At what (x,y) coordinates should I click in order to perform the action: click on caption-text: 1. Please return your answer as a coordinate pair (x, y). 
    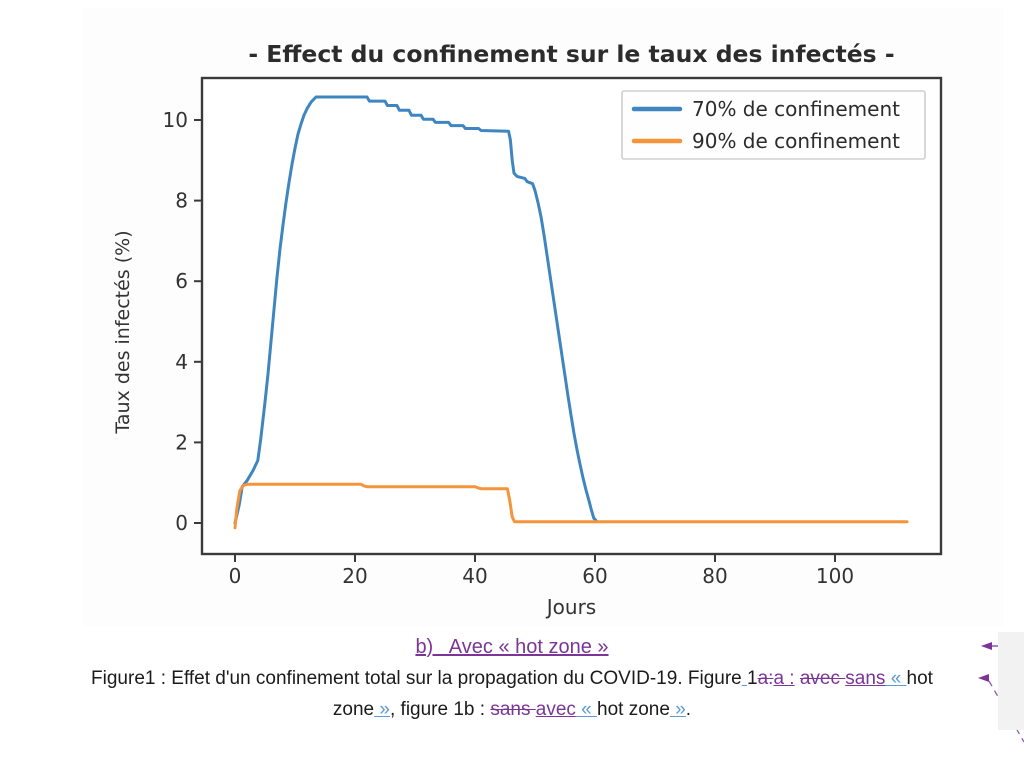
    Looking at the image, I should click on (752, 678).